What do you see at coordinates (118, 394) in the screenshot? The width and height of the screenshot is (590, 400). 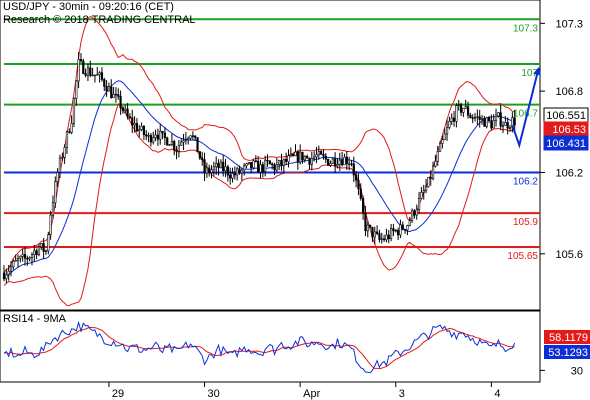 I see `time-axis-label: 29` at bounding box center [118, 394].